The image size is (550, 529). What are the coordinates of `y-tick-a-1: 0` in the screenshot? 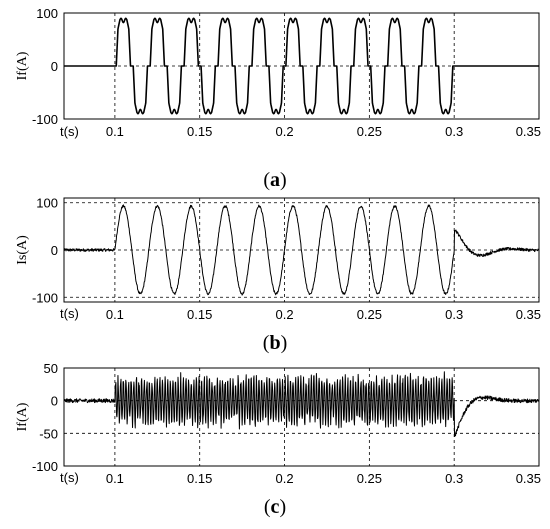 It's located at (54, 66).